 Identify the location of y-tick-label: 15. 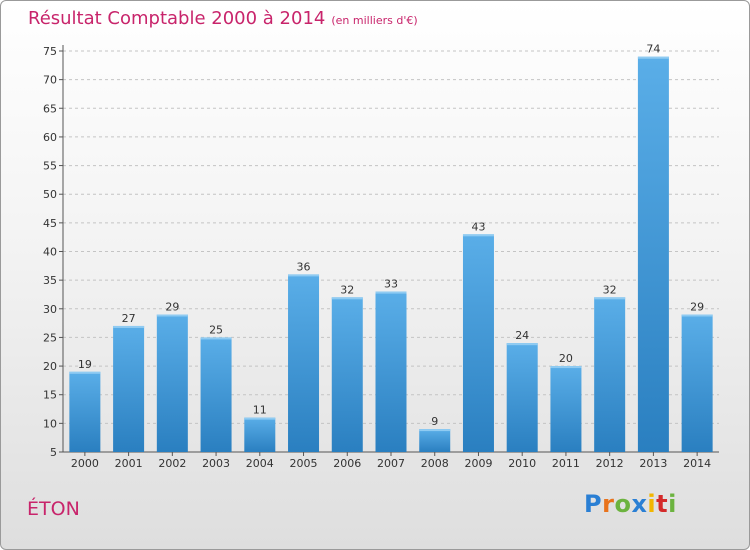
(50, 395).